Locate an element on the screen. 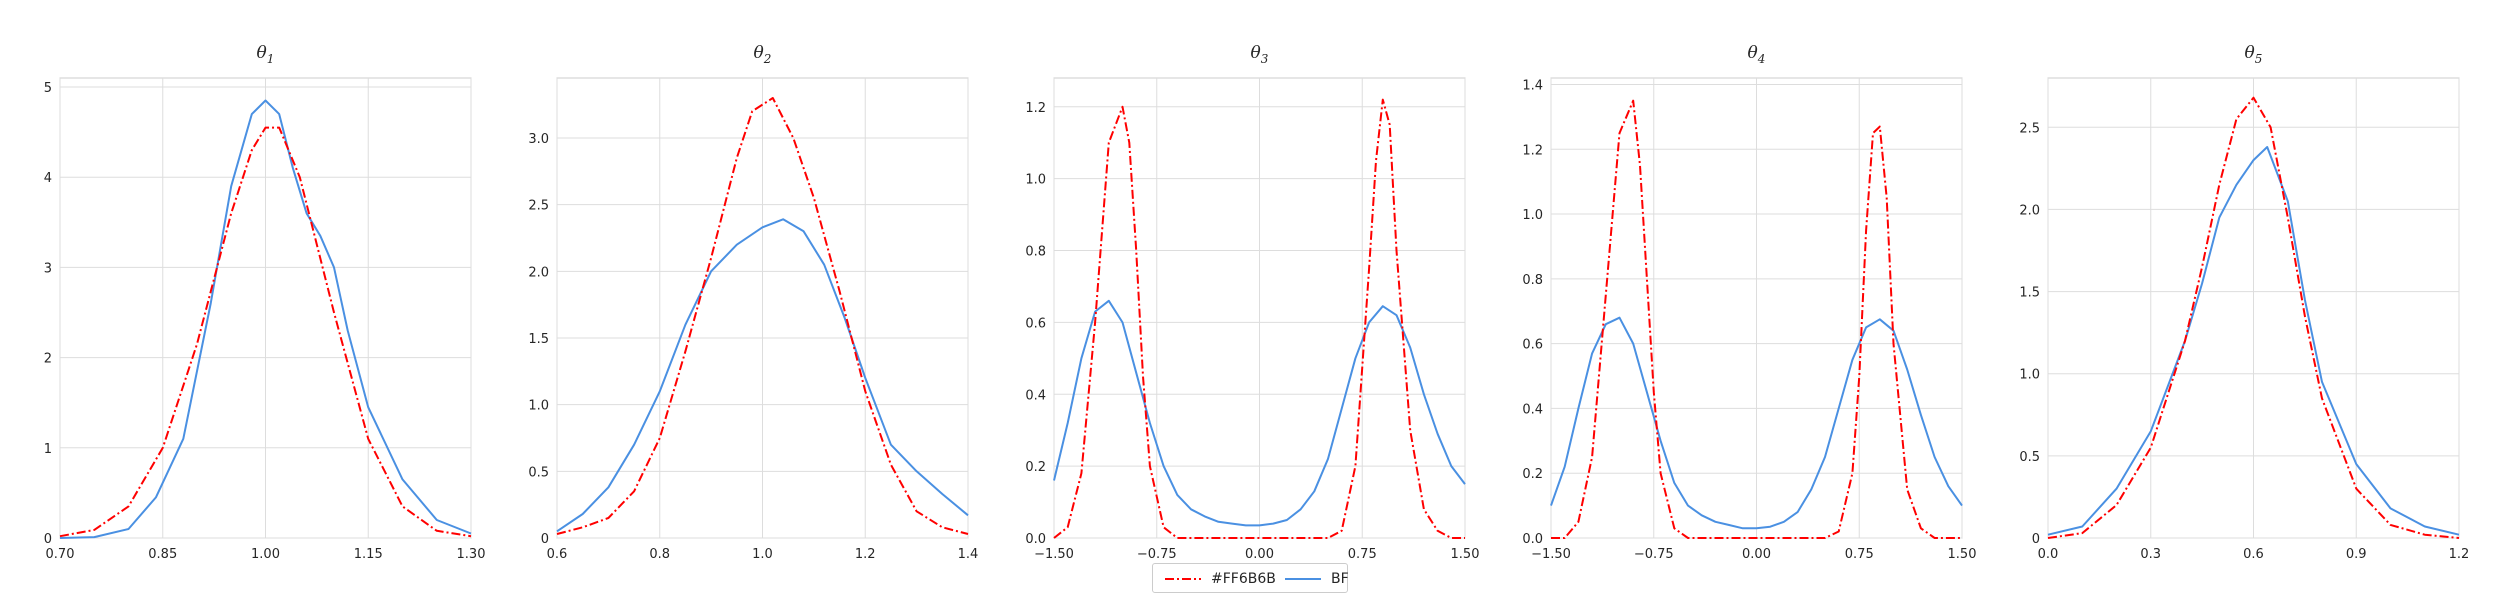 The height and width of the screenshot is (600, 2500). x-tick-label: 0.85 is located at coordinates (162, 554).